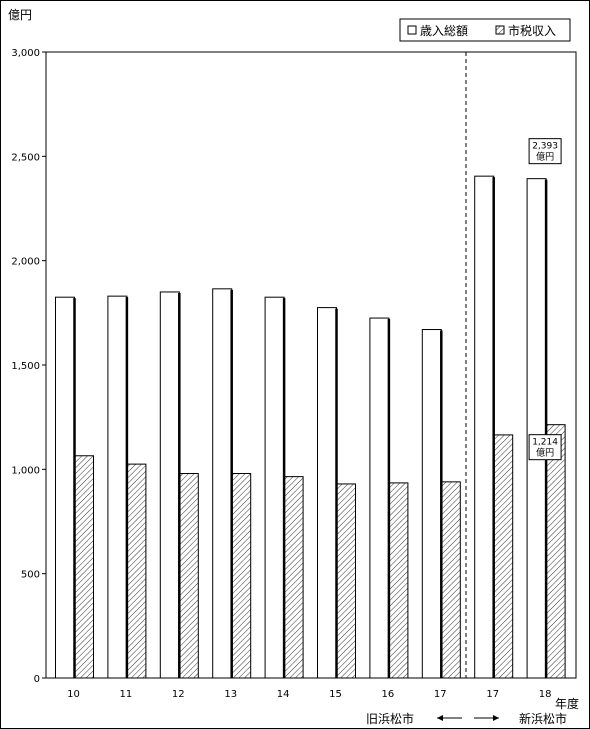 This screenshot has height=729, width=590. I want to click on legend-swatch-tax, so click(500, 30).